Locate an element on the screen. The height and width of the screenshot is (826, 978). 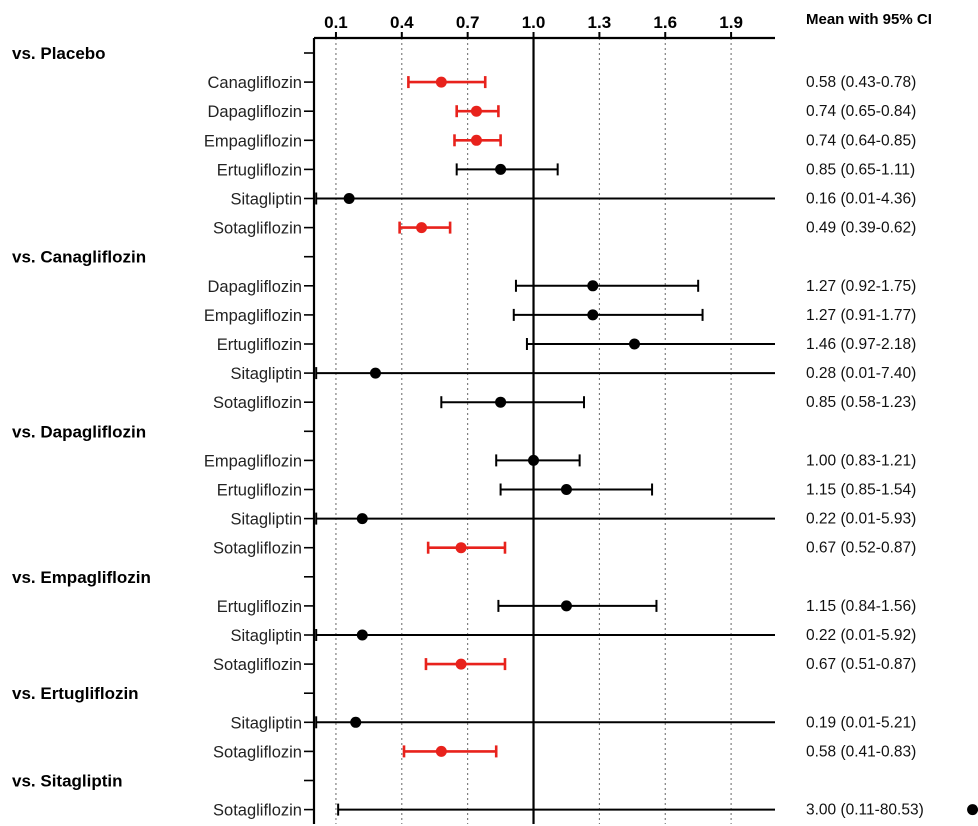
ci-value-label: 0.19 (0.01-5.21) is located at coordinates (861, 722).